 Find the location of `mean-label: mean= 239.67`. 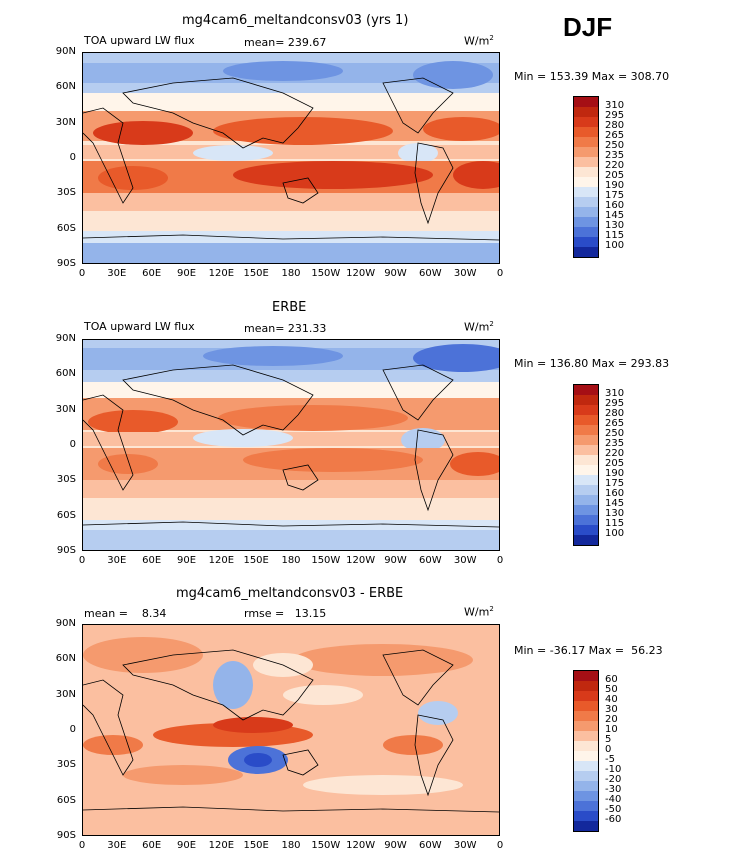

mean-label: mean= 239.67 is located at coordinates (285, 42).